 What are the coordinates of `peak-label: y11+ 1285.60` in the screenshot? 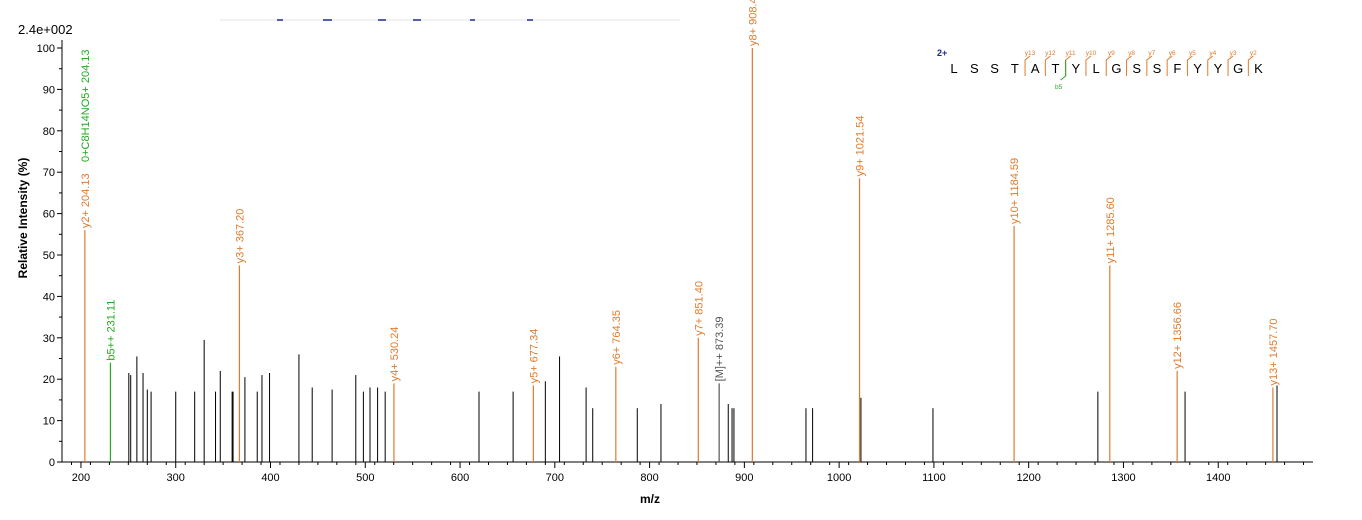 It's located at (1111, 230).